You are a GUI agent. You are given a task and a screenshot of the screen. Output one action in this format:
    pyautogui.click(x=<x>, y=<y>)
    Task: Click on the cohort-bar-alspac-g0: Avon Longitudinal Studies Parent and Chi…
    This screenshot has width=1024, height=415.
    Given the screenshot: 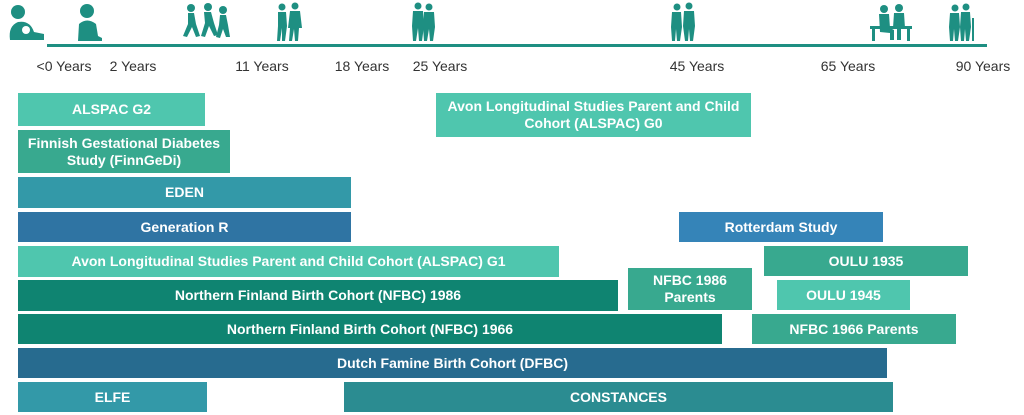 What is the action you would take?
    pyautogui.click(x=593, y=115)
    